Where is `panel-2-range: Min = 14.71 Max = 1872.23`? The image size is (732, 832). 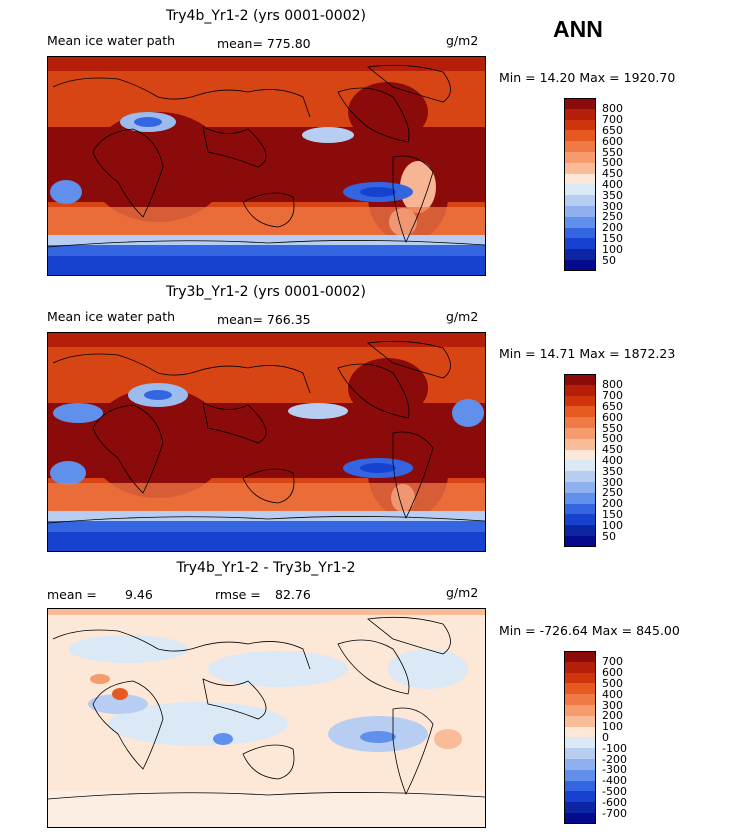 panel-2-range: Min = 14.71 Max = 1872.23 is located at coordinates (587, 353).